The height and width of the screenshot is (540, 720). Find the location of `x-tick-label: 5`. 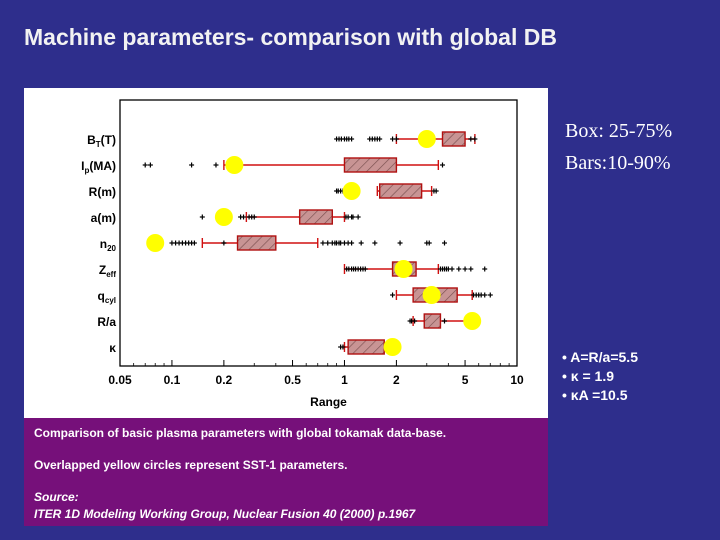

x-tick-label: 5 is located at coordinates (465, 380).